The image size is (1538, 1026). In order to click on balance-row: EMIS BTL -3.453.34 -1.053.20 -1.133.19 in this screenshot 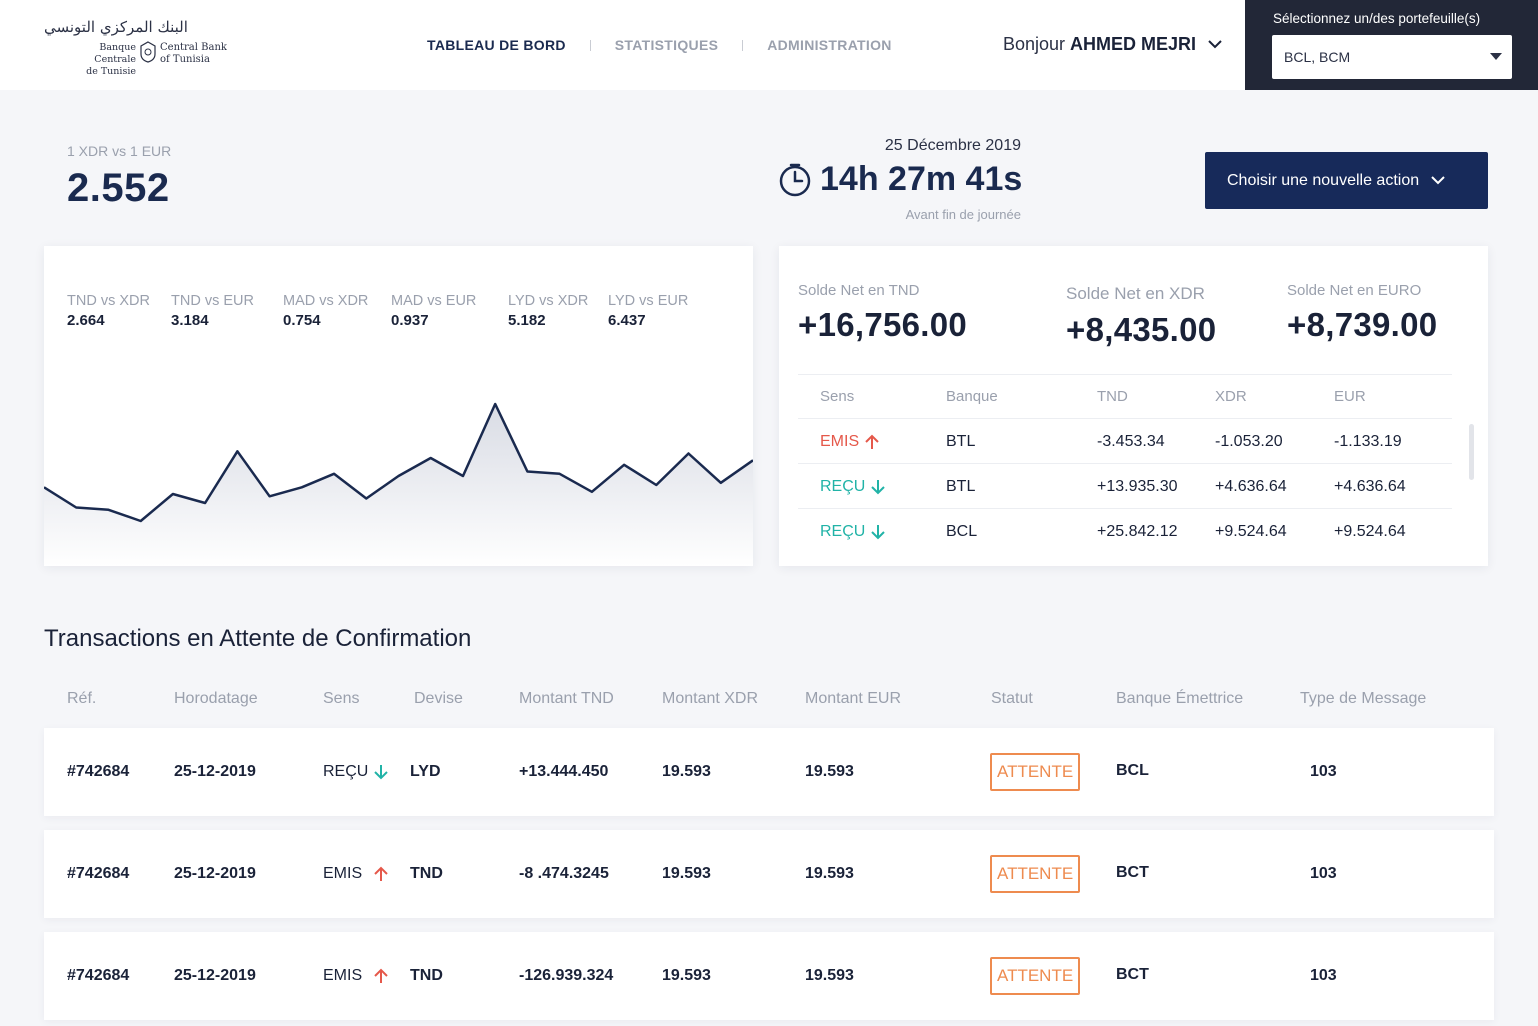, I will do `click(1125, 440)`.